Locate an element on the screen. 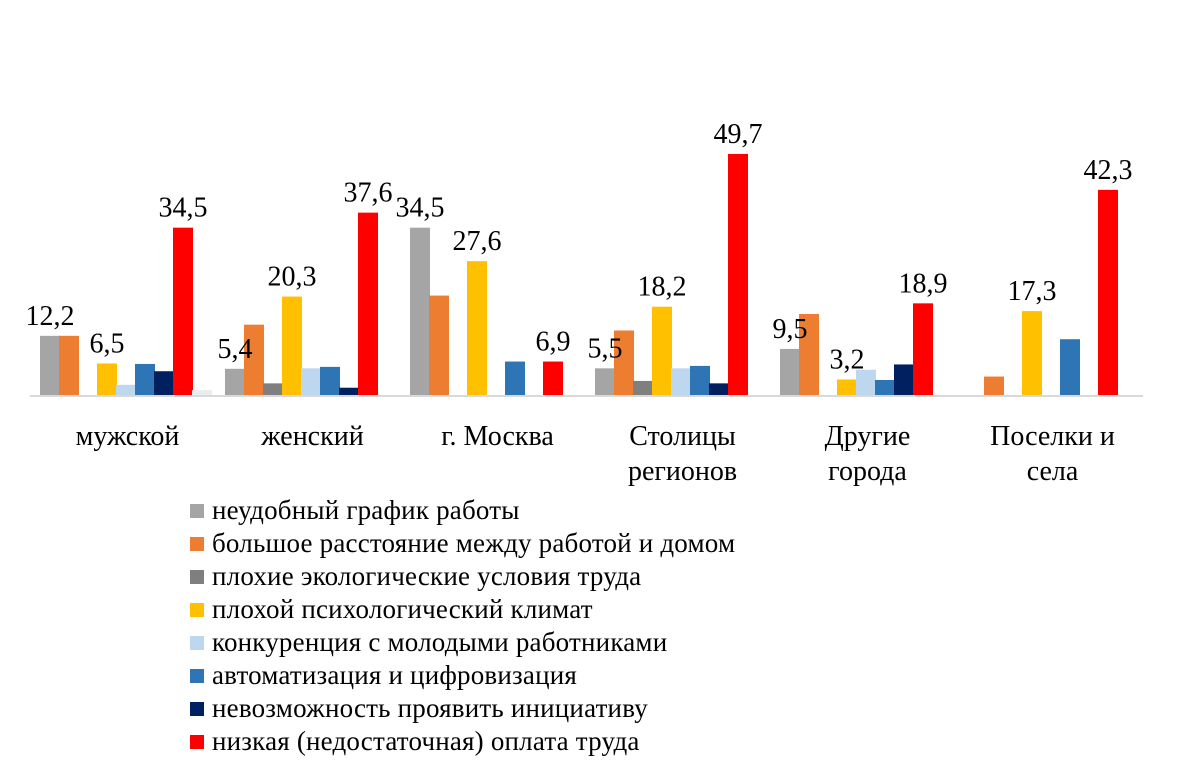 The image size is (1178, 766). data-label-0: 12,2 is located at coordinates (50, 316).